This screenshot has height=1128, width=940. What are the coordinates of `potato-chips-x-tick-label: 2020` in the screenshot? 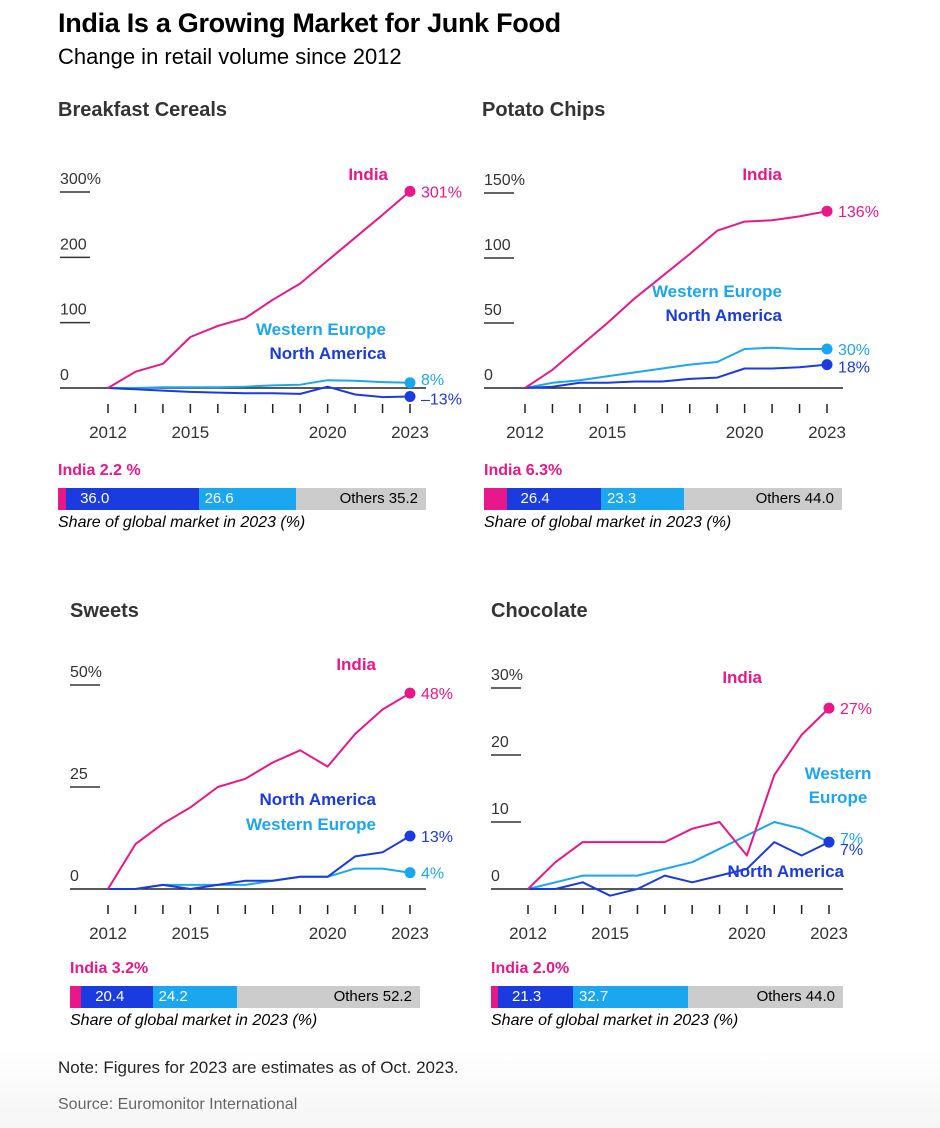 It's located at (745, 432).